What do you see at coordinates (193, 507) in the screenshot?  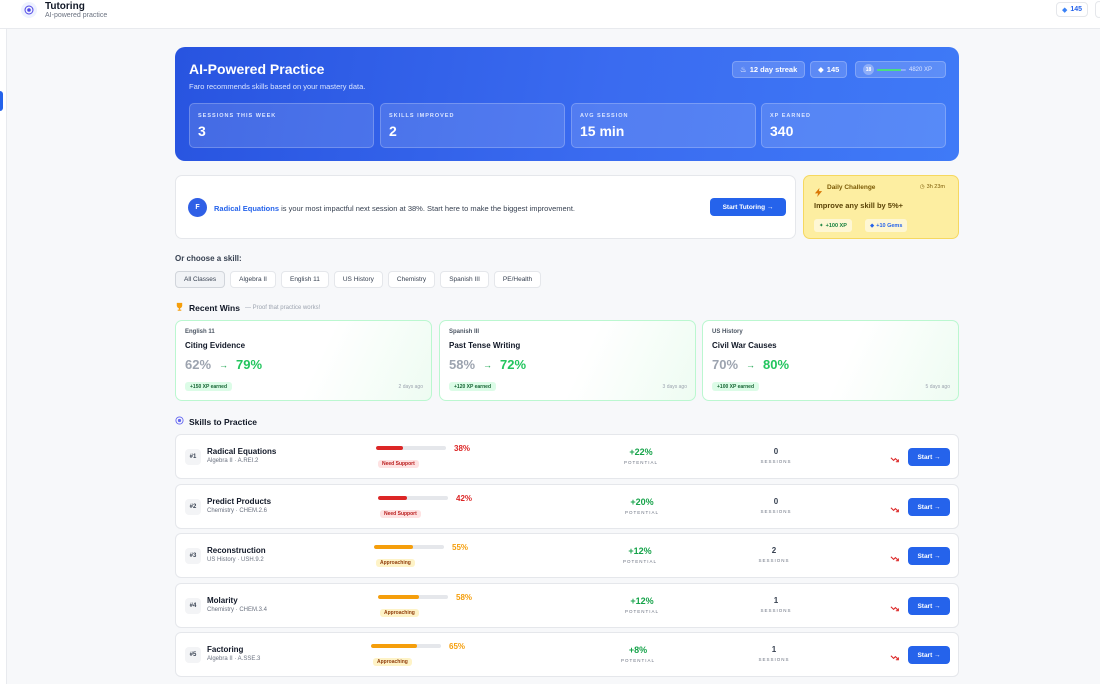 I see `rank-badge: #2` at bounding box center [193, 507].